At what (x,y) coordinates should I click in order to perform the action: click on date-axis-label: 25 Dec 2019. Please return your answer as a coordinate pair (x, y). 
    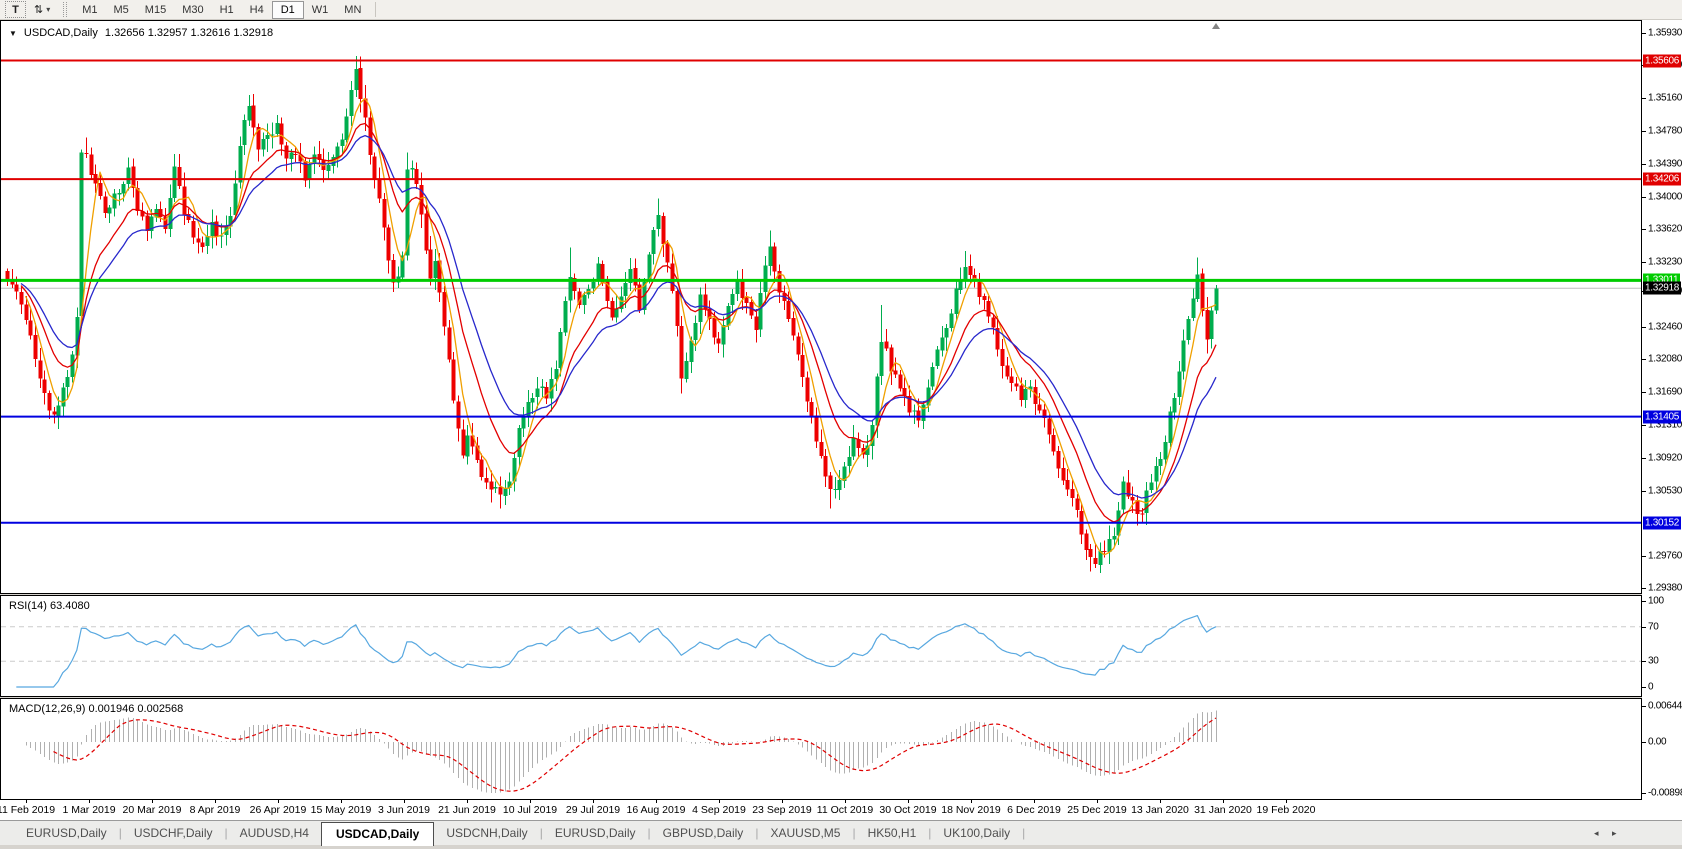
    Looking at the image, I should click on (1097, 810).